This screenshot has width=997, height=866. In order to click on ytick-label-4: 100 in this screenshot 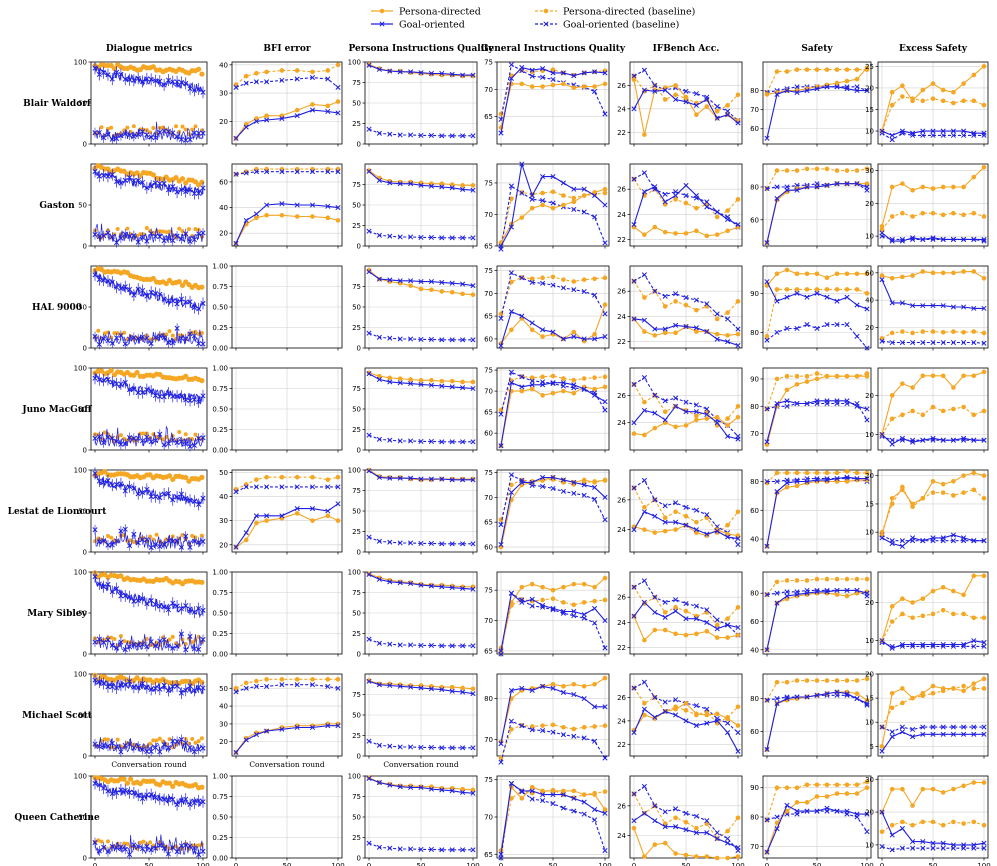, I will do `click(354, 63)`.